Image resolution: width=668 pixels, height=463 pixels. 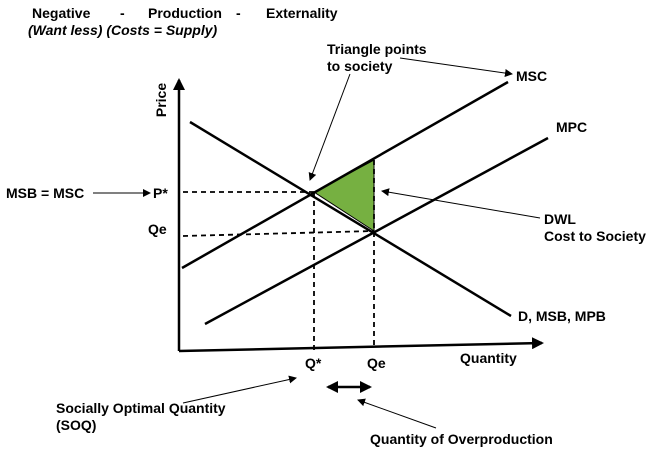 I want to click on soq-label-line2: (SOQ), so click(x=76, y=425).